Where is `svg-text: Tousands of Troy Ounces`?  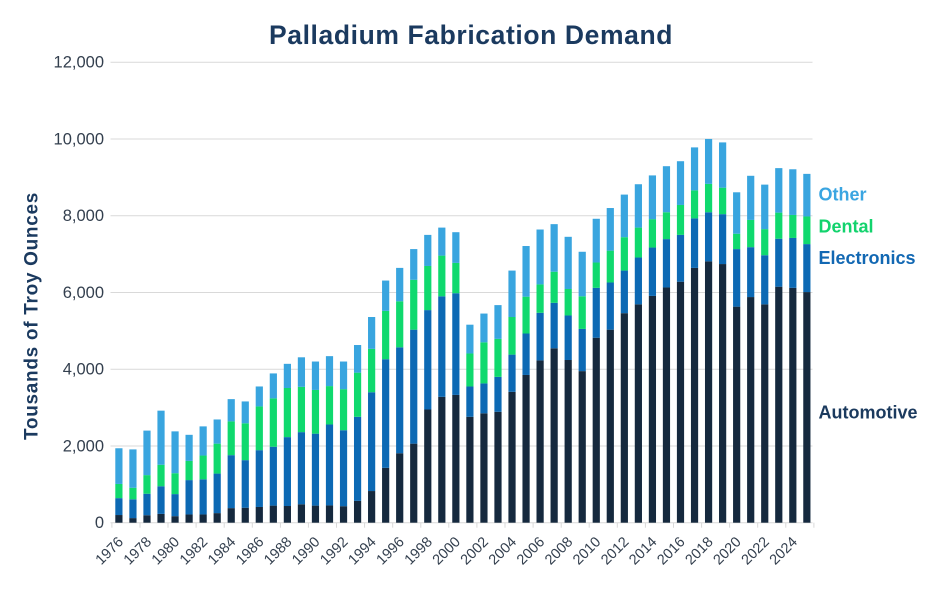
svg-text: Tousands of Troy Ounces is located at coordinates (32, 316).